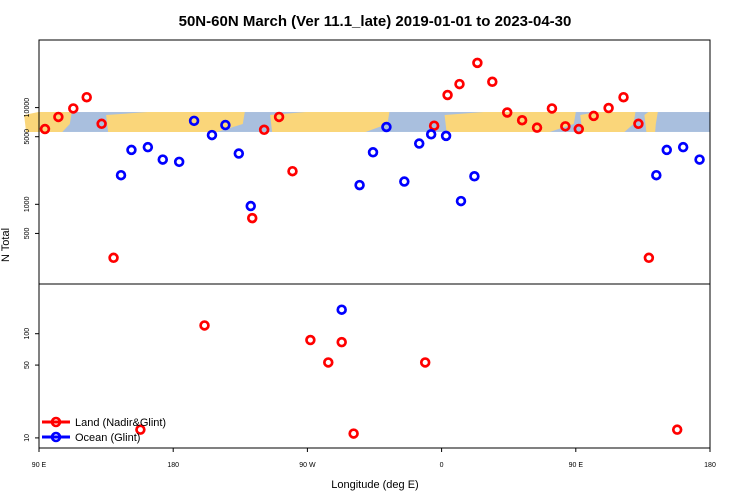  I want to click on x-axis-title: Longitude (deg E), so click(374, 485).